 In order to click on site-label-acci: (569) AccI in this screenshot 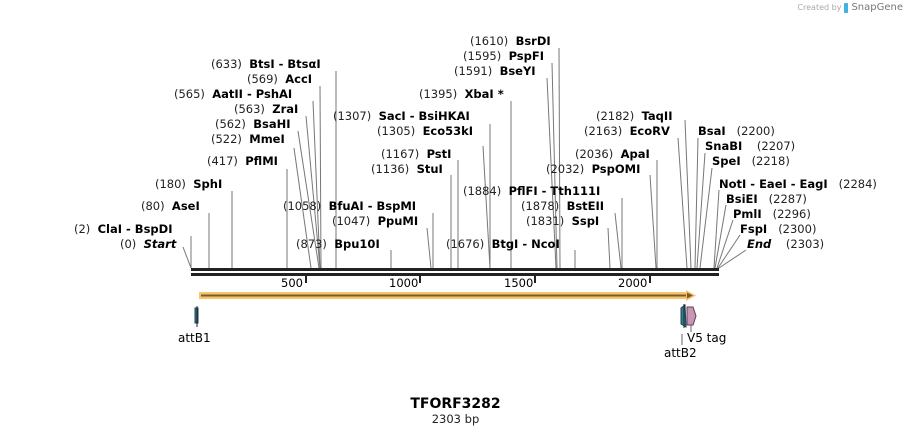, I will do `click(280, 79)`.